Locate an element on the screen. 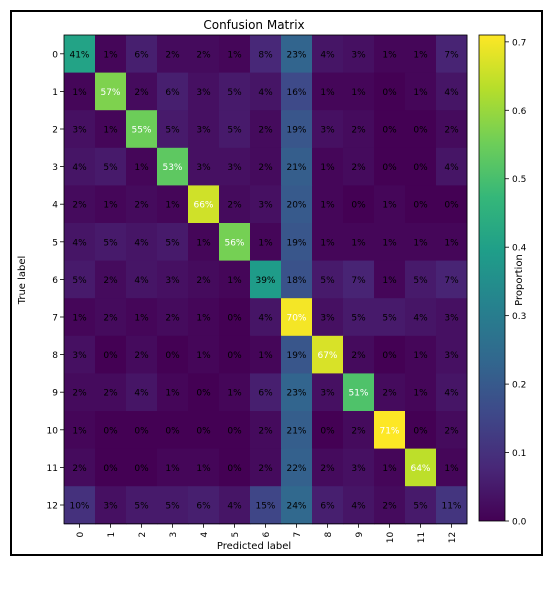  cell-value-label: 71% is located at coordinates (389, 431).